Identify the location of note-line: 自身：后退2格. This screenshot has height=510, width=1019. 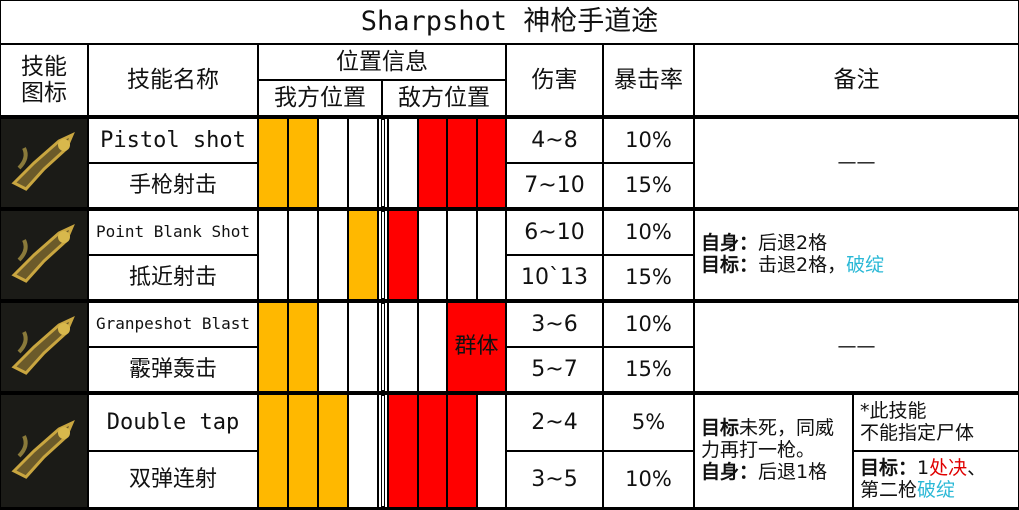
(764, 243).